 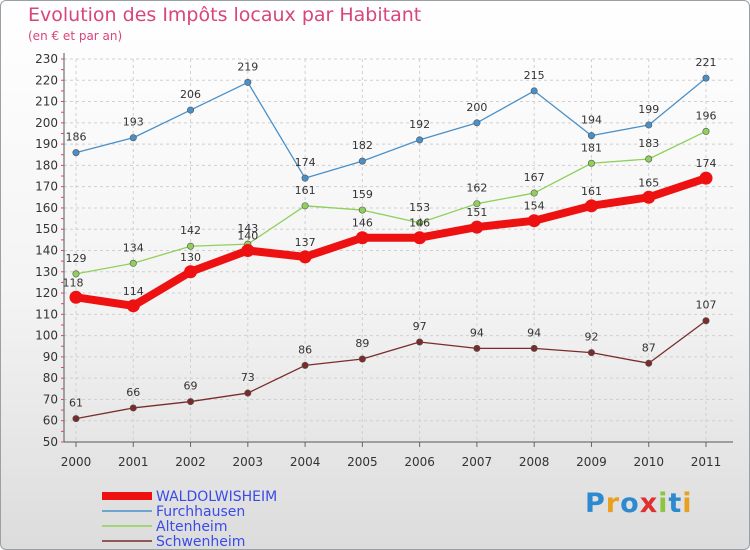 I want to click on x-tick-label: 2000, so click(x=76, y=462).